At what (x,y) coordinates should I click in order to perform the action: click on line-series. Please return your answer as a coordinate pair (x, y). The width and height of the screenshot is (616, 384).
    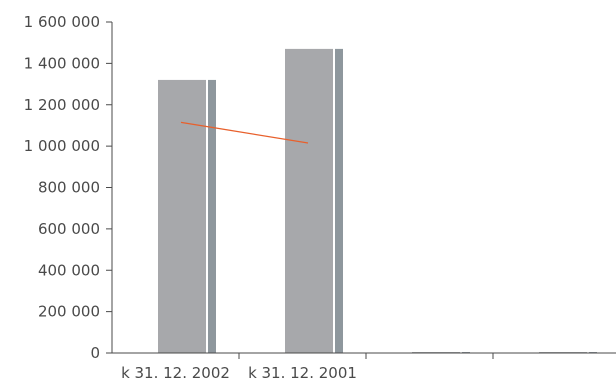
    Looking at the image, I should click on (244, 132).